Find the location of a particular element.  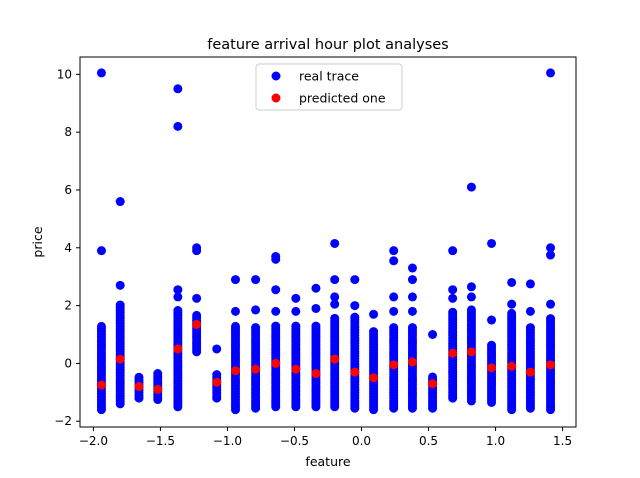

legend: real trace predicted one is located at coordinates (329, 87).